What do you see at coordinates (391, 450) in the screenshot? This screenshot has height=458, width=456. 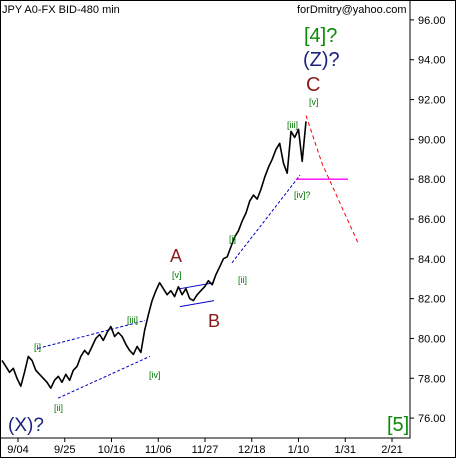 I see `x-tick-label: 2/21` at bounding box center [391, 450].